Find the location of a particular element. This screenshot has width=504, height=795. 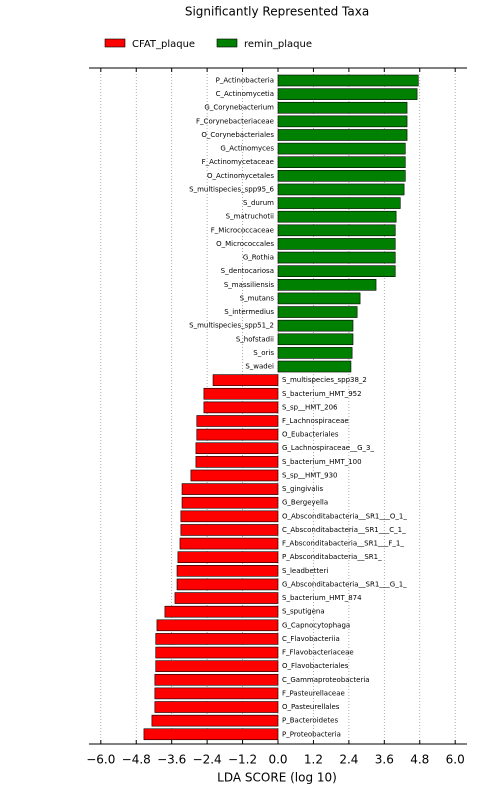

category-label: O_Eubacteriales is located at coordinates (310, 435).